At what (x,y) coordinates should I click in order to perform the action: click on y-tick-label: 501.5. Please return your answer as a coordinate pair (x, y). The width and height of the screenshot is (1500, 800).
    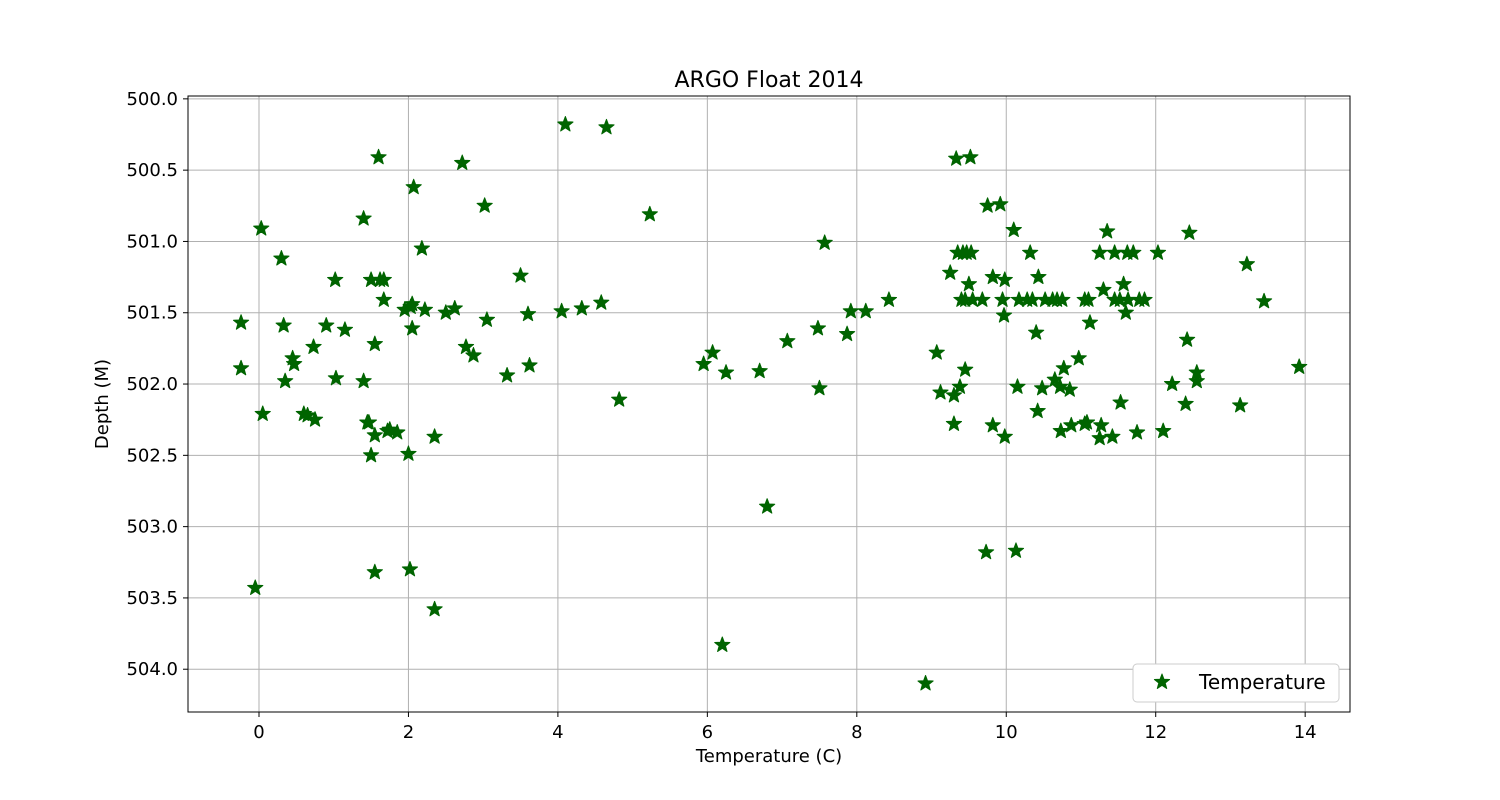
    Looking at the image, I should click on (152, 313).